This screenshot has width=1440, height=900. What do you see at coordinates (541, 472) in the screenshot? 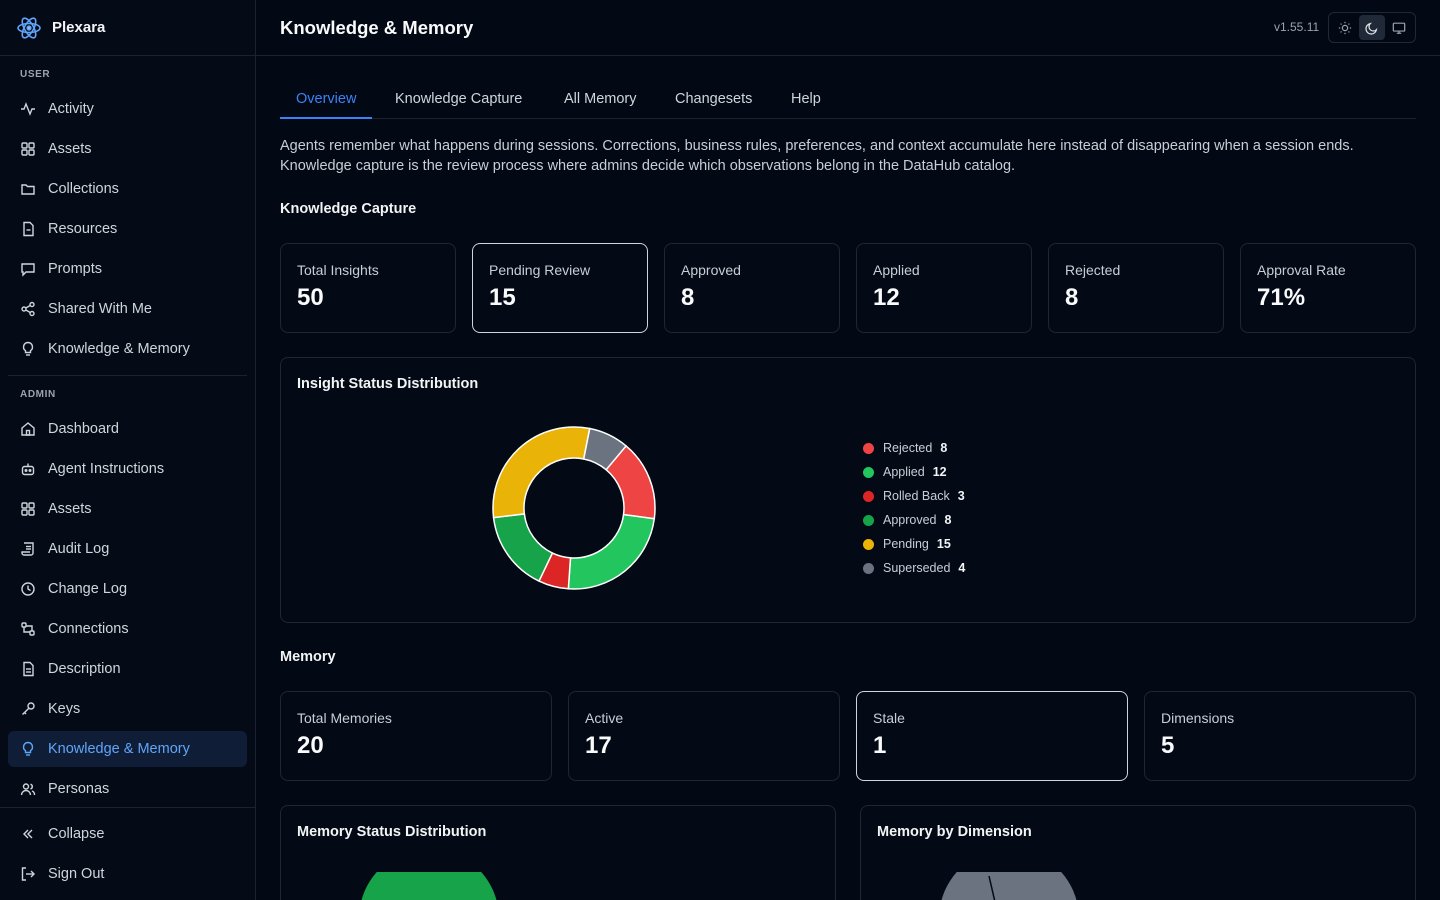
I see `donut-slice-pending` at bounding box center [541, 472].